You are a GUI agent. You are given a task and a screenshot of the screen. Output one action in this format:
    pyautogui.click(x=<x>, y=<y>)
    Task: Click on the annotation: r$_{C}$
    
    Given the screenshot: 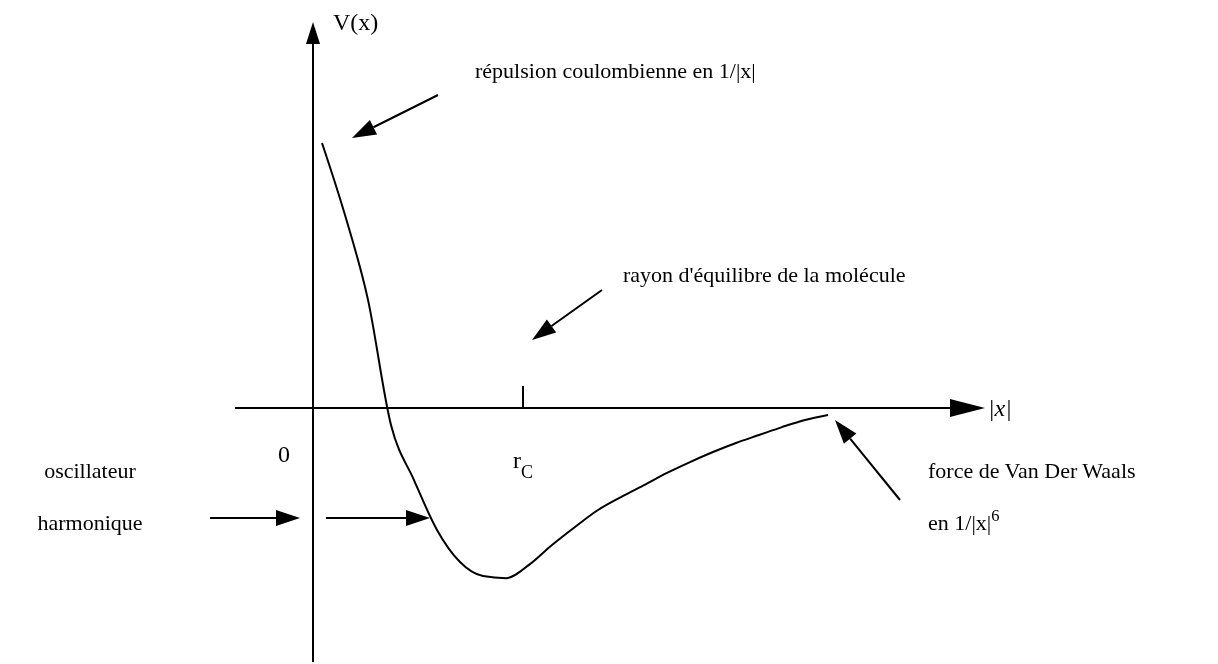 What is the action you would take?
    pyautogui.click(x=523, y=464)
    